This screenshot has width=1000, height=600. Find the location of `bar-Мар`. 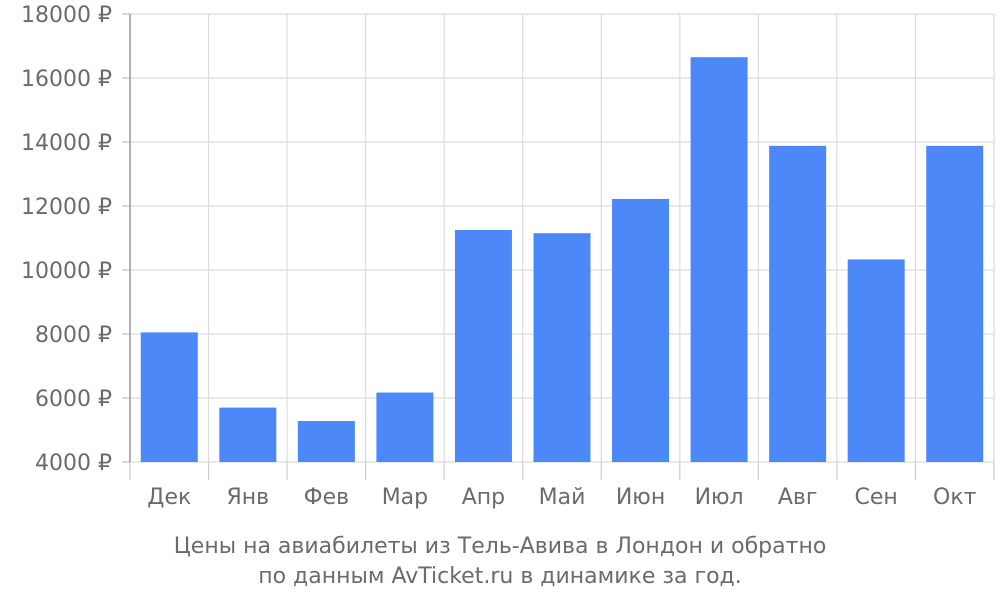

bar-Мар is located at coordinates (405, 427).